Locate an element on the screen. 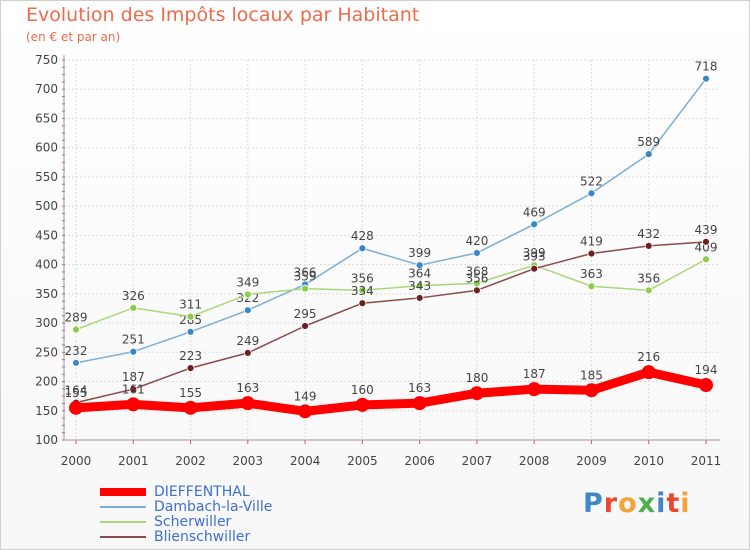  logo-letter: t is located at coordinates (673, 503).